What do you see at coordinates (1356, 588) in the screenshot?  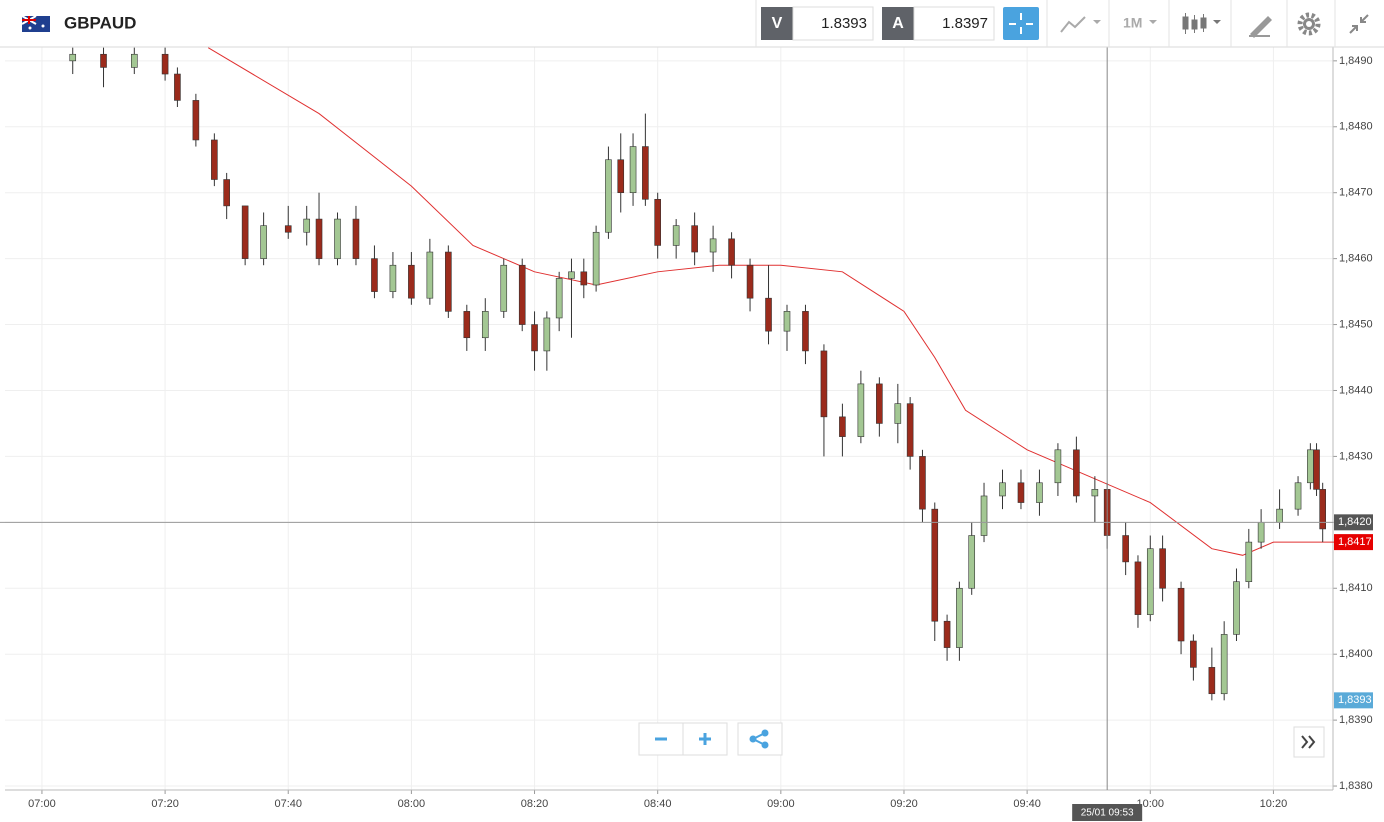 I see `y-tick-label: 1,8410` at bounding box center [1356, 588].